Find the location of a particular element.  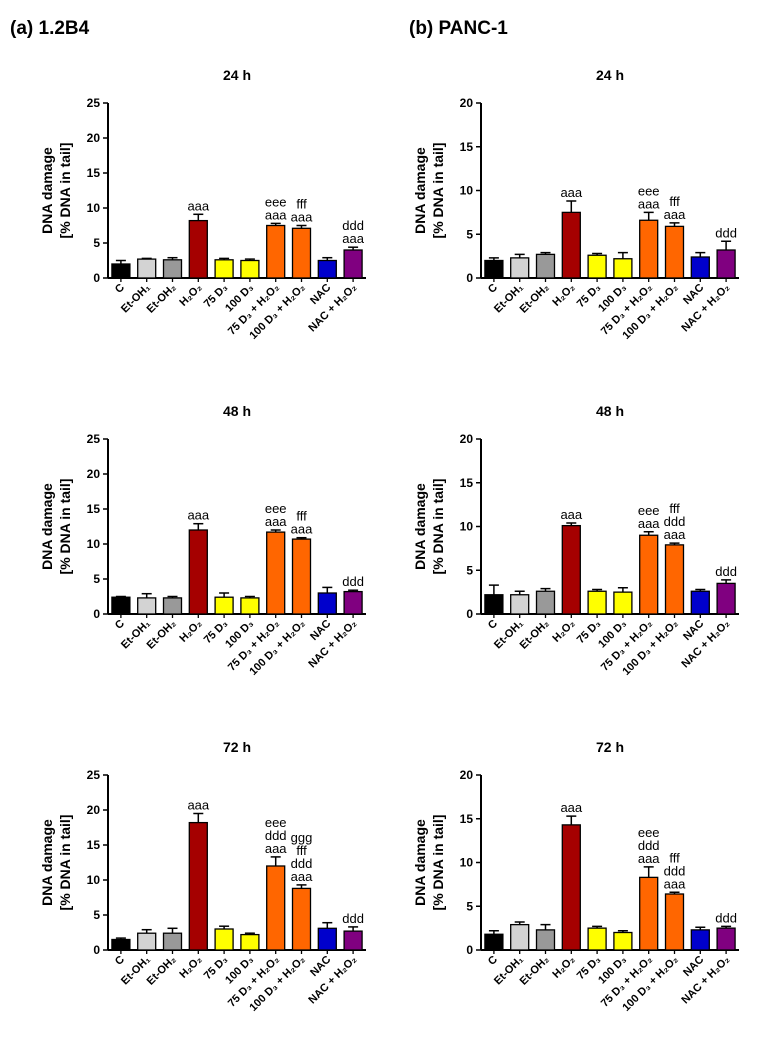

panel-label-a: (a) 1.2B4 is located at coordinates (50, 28).